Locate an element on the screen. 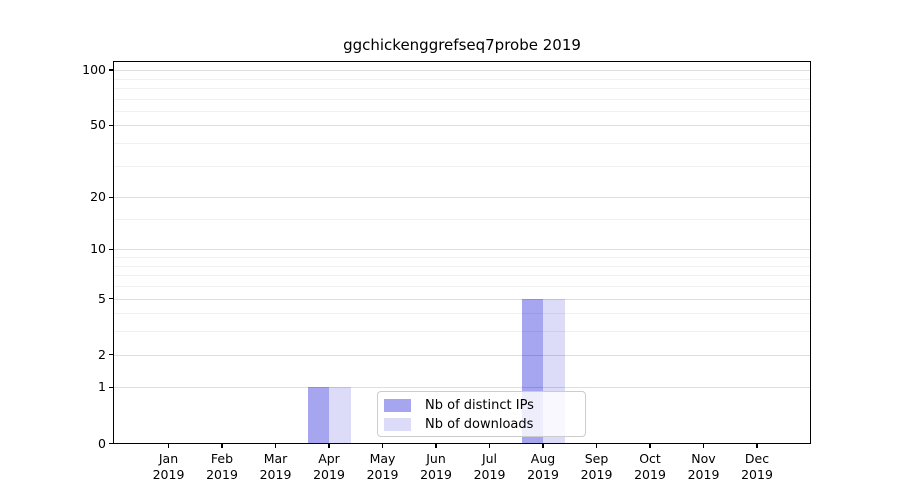 The image size is (900, 500). x-axis-month-label: Apr 2019 is located at coordinates (329, 466).